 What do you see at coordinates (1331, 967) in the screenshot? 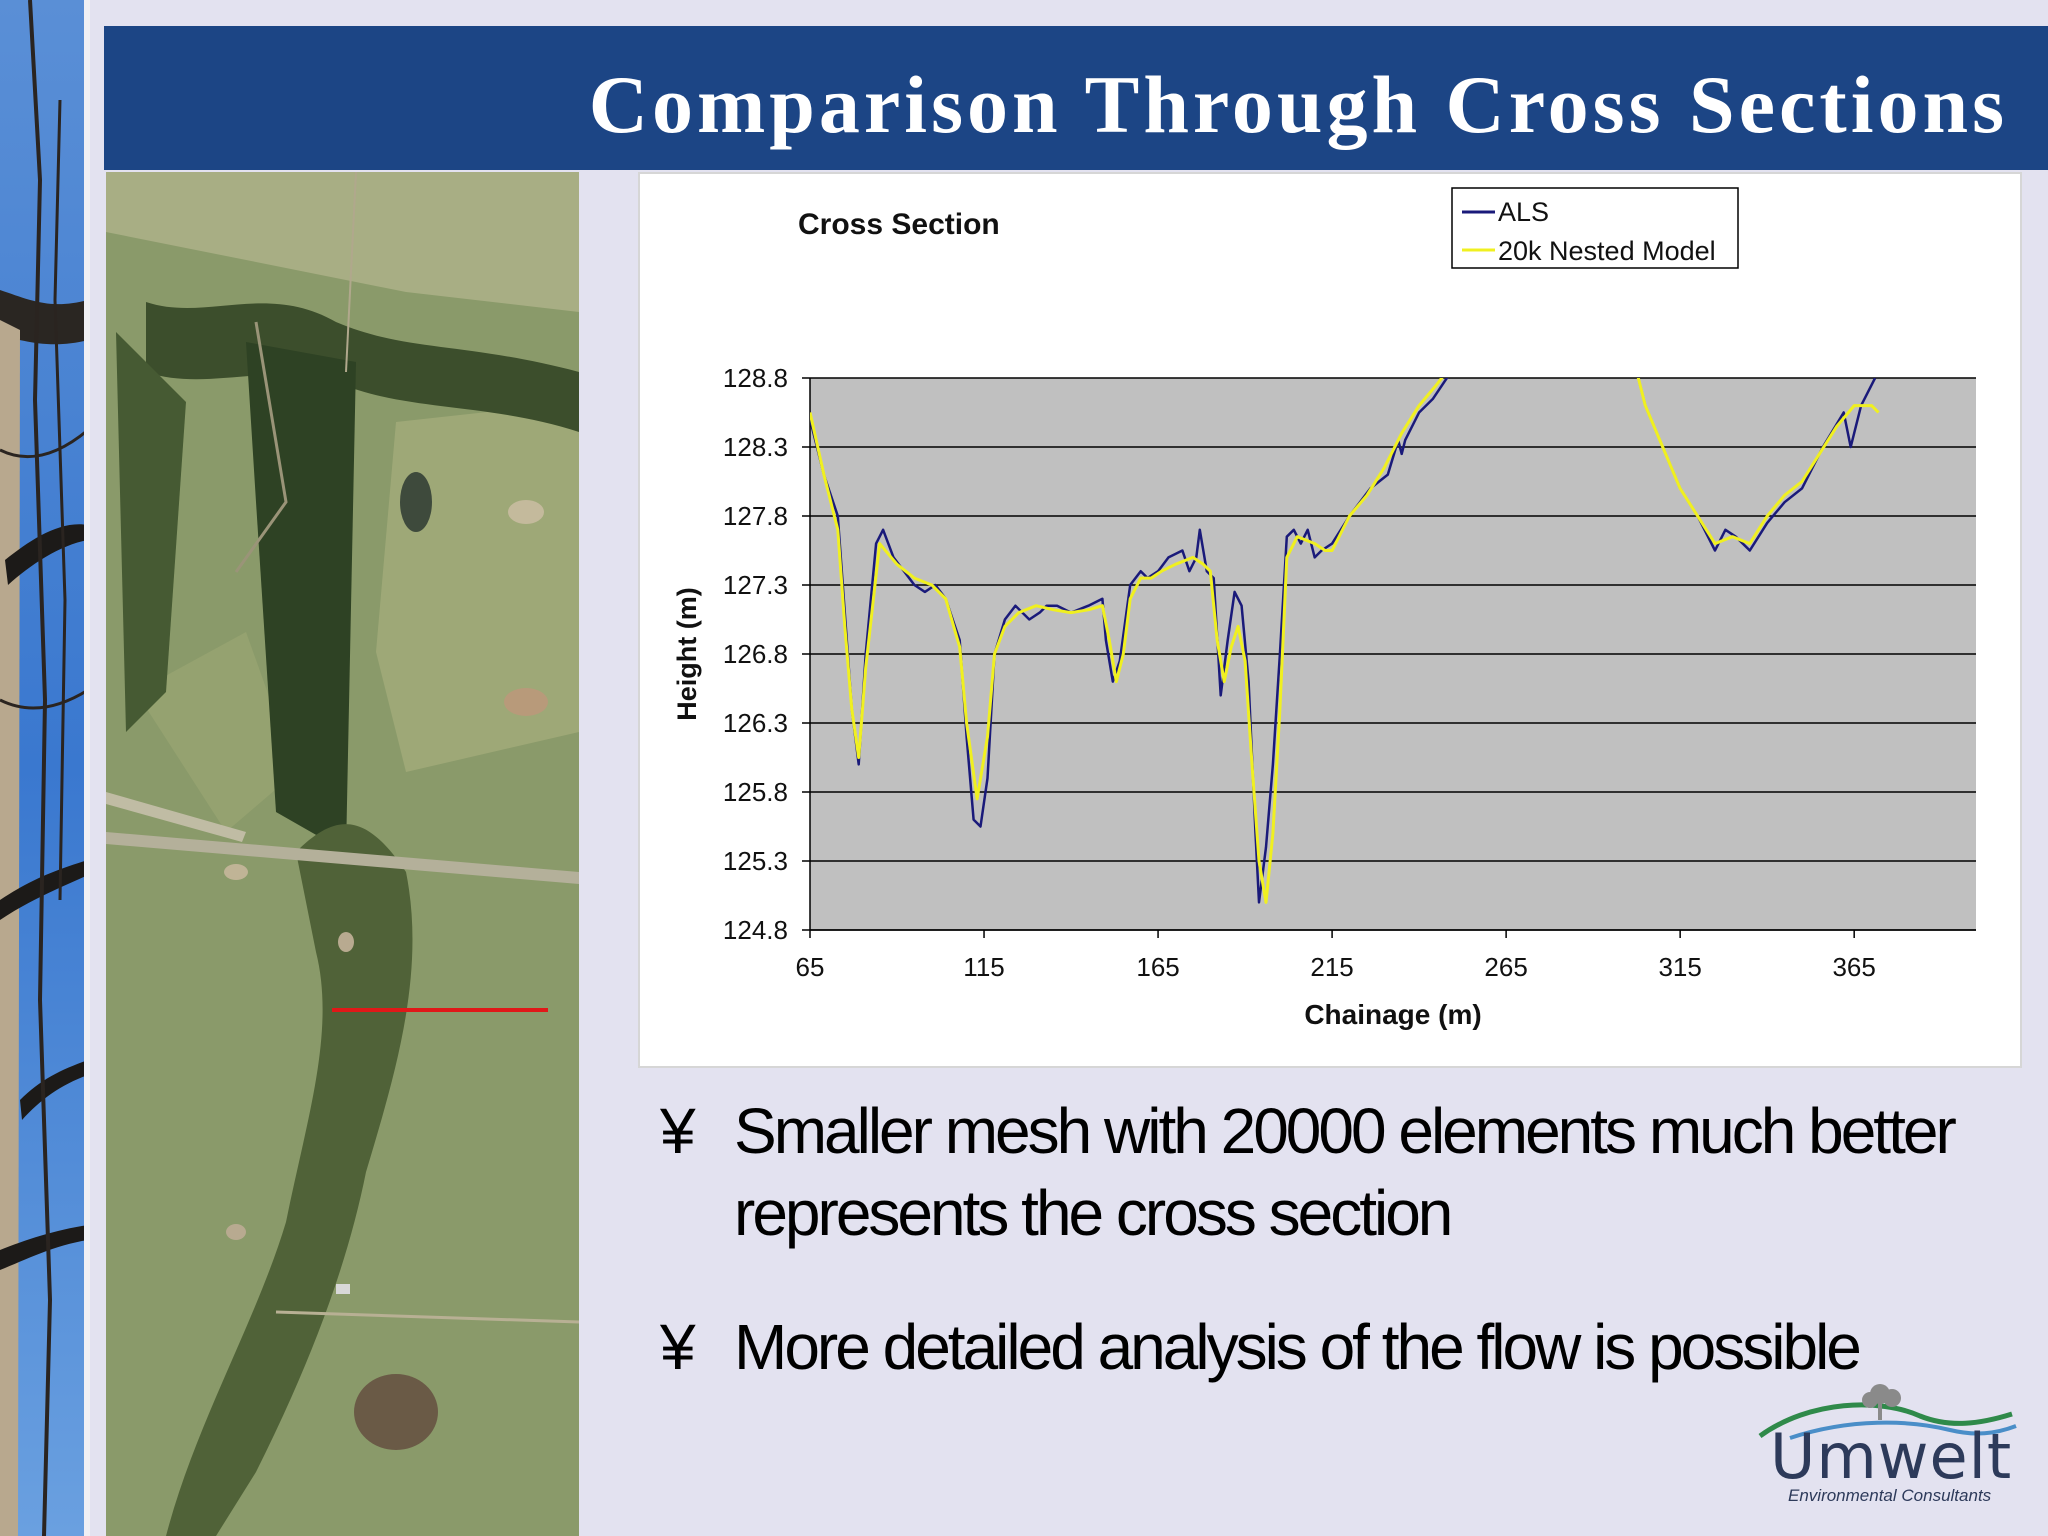
I see `x-tick-label: 215` at bounding box center [1331, 967].